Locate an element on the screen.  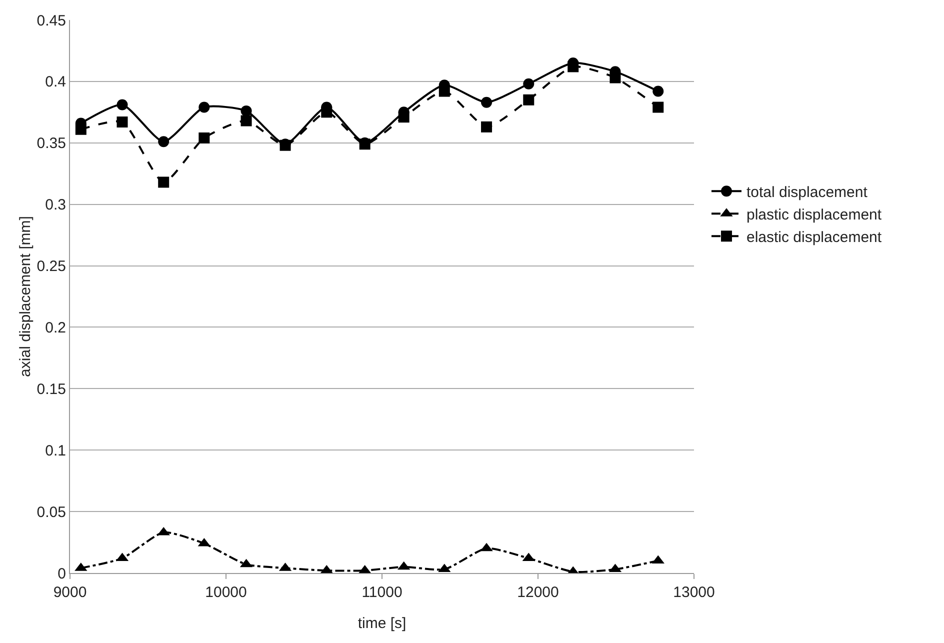
legend-label: plastic displacement is located at coordinates (814, 215).